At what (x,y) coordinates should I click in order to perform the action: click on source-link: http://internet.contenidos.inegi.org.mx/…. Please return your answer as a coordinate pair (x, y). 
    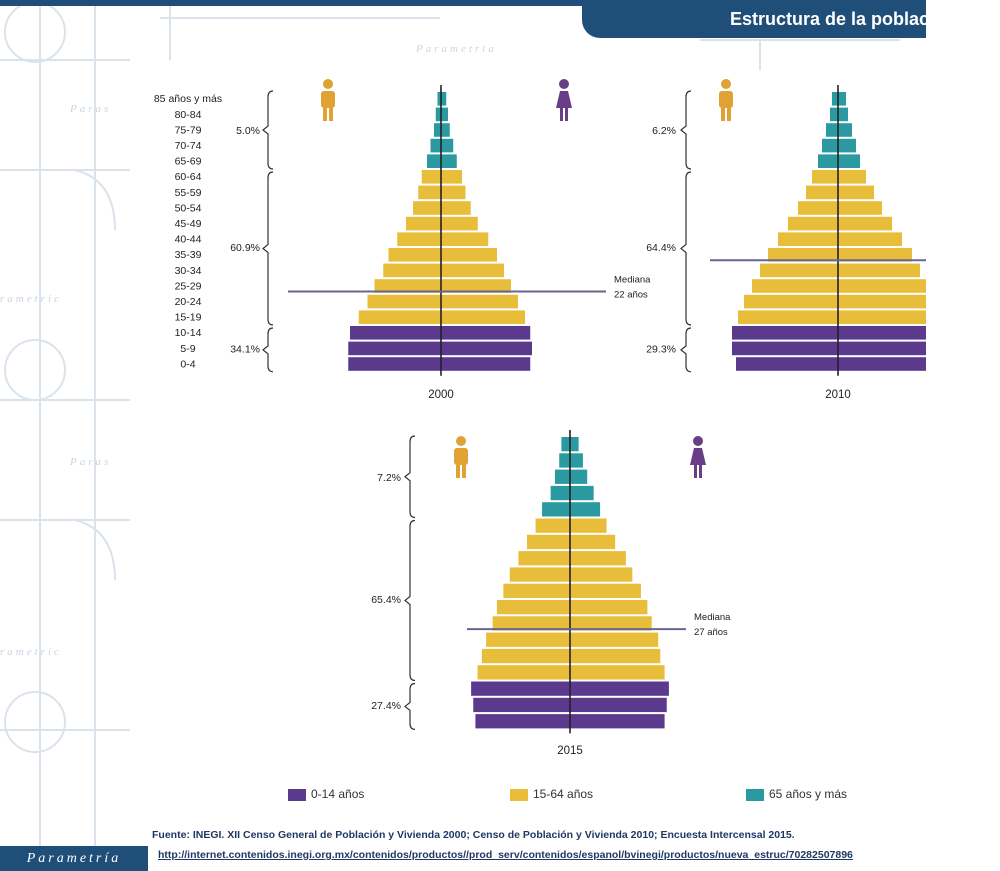
    Looking at the image, I should click on (505, 855).